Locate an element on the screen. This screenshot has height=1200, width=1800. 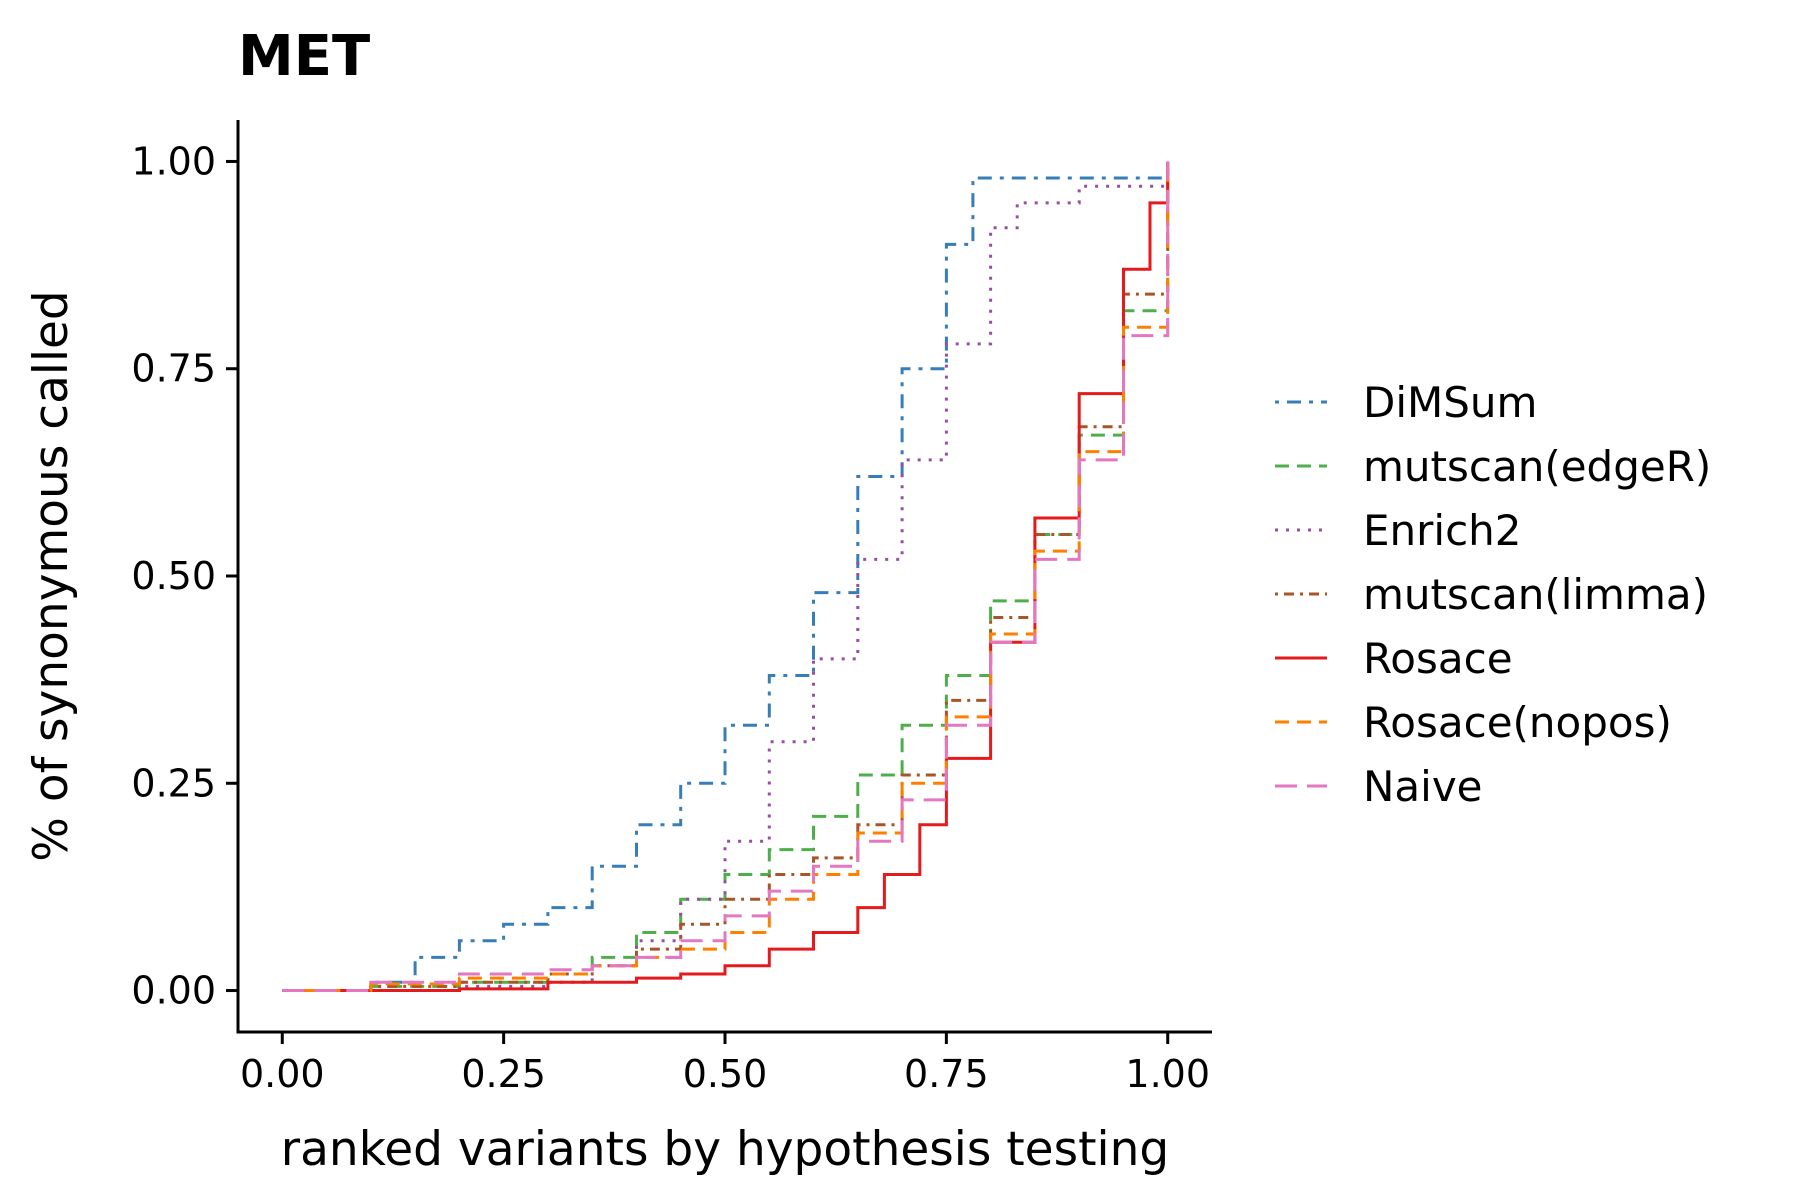
x-axis-title: ranked variants by hypothesis testing is located at coordinates (725, 1149).